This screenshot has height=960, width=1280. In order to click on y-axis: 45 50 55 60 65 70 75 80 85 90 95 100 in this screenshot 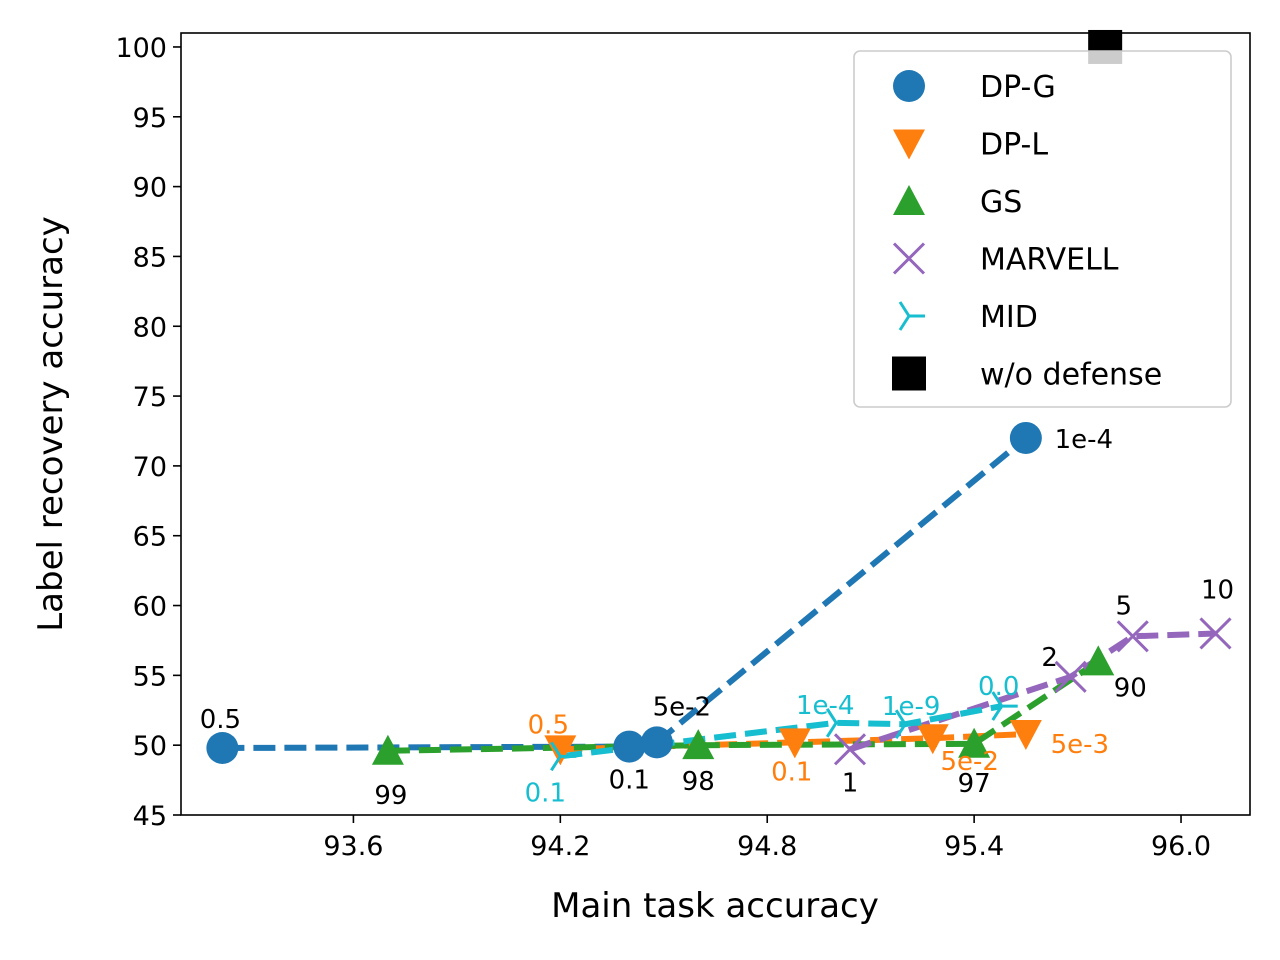, I will do `click(148, 432)`.